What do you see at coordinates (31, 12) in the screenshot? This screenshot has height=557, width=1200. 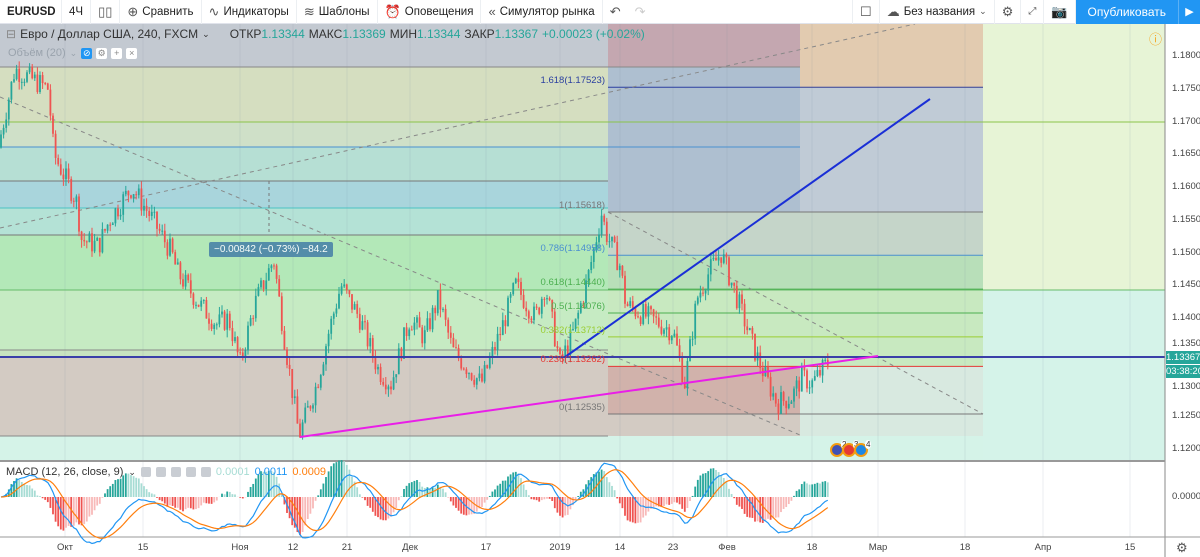 I see `symbol-search: EURUSD` at bounding box center [31, 12].